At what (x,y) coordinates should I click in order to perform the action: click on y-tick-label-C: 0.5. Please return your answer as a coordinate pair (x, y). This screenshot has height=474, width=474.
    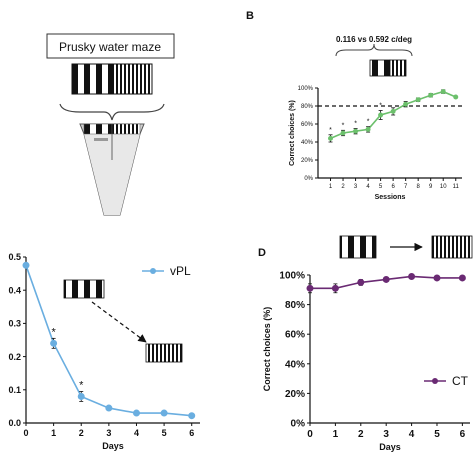
    Looking at the image, I should click on (14, 257).